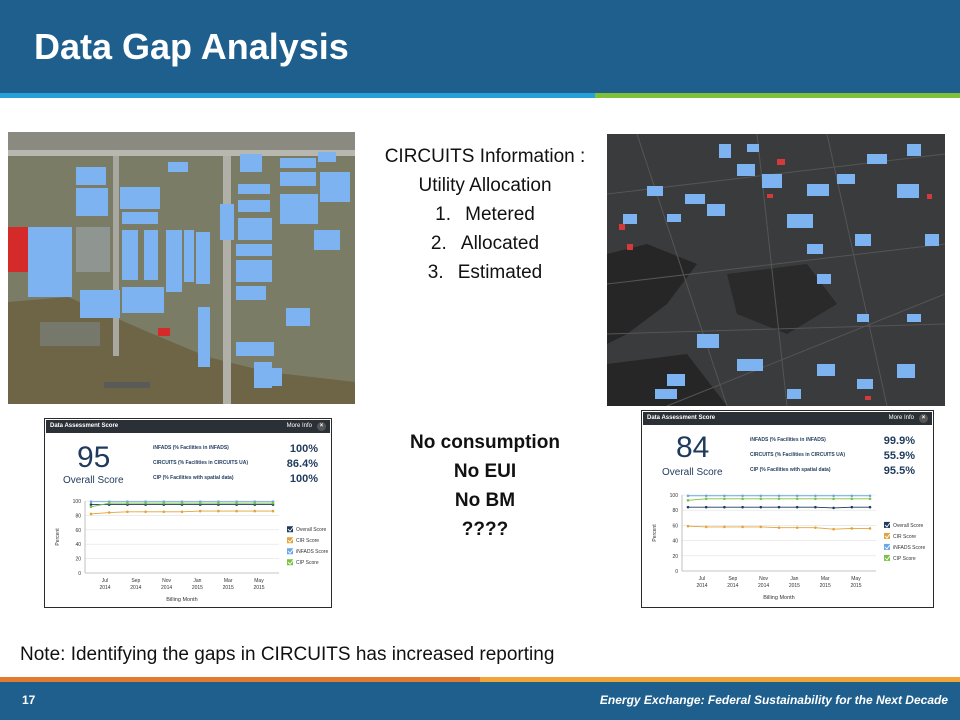  Describe the element at coordinates (485, 156) in the screenshot. I see `circuits-heading: CIRCUITS Information :` at that location.